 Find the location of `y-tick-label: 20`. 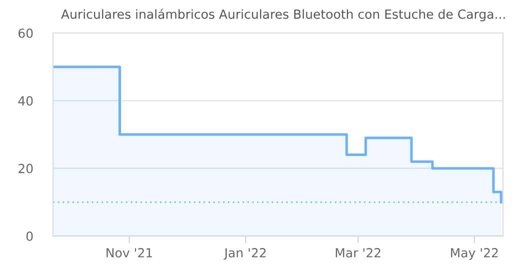

y-tick-label: 20 is located at coordinates (25, 169).